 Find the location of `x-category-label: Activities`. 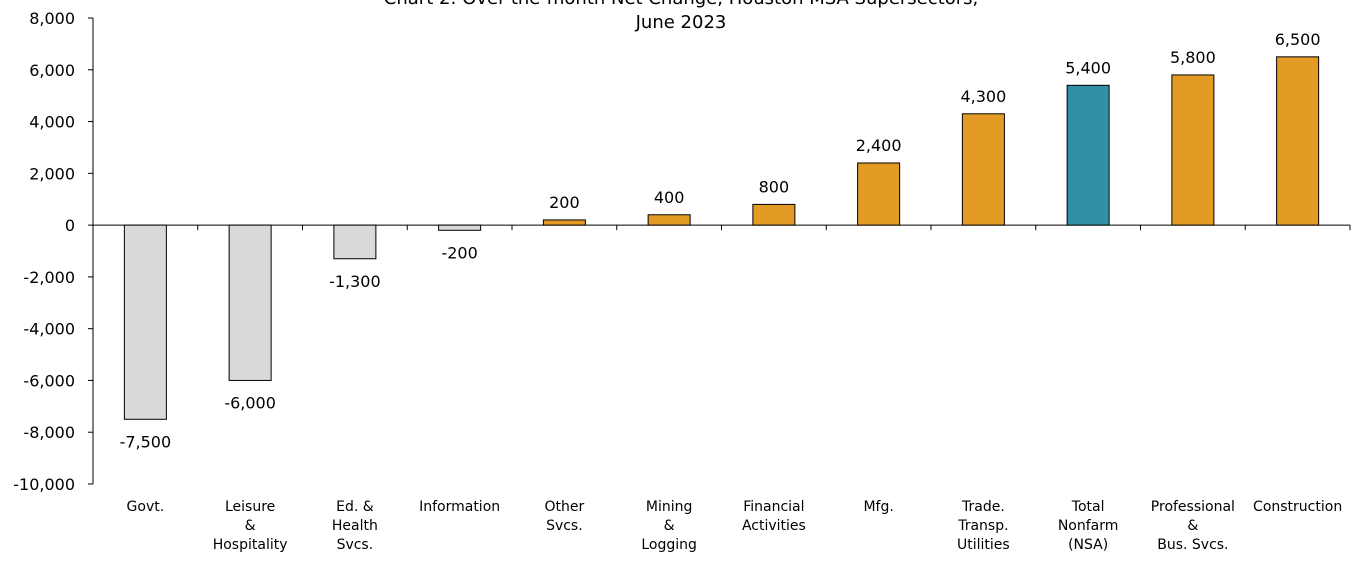

x-category-label: Activities is located at coordinates (774, 526).